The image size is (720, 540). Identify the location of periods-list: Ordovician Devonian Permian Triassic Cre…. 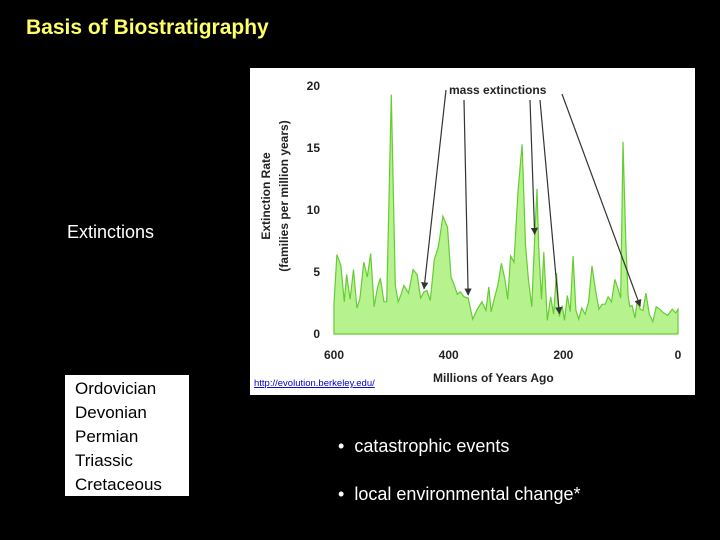
(127, 435).